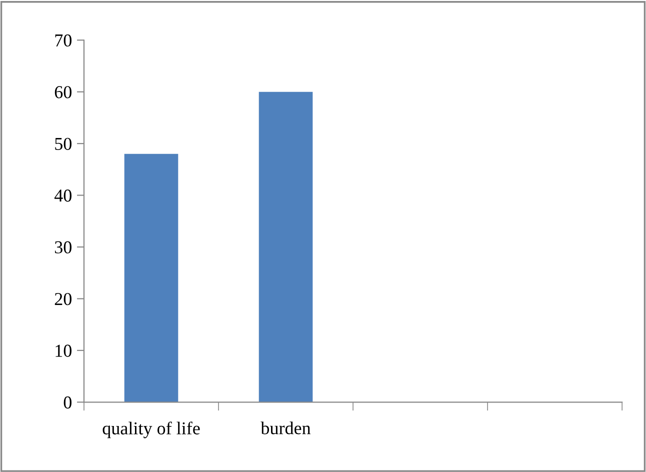  What do you see at coordinates (63, 247) in the screenshot?
I see `y-tick-label: 30` at bounding box center [63, 247].